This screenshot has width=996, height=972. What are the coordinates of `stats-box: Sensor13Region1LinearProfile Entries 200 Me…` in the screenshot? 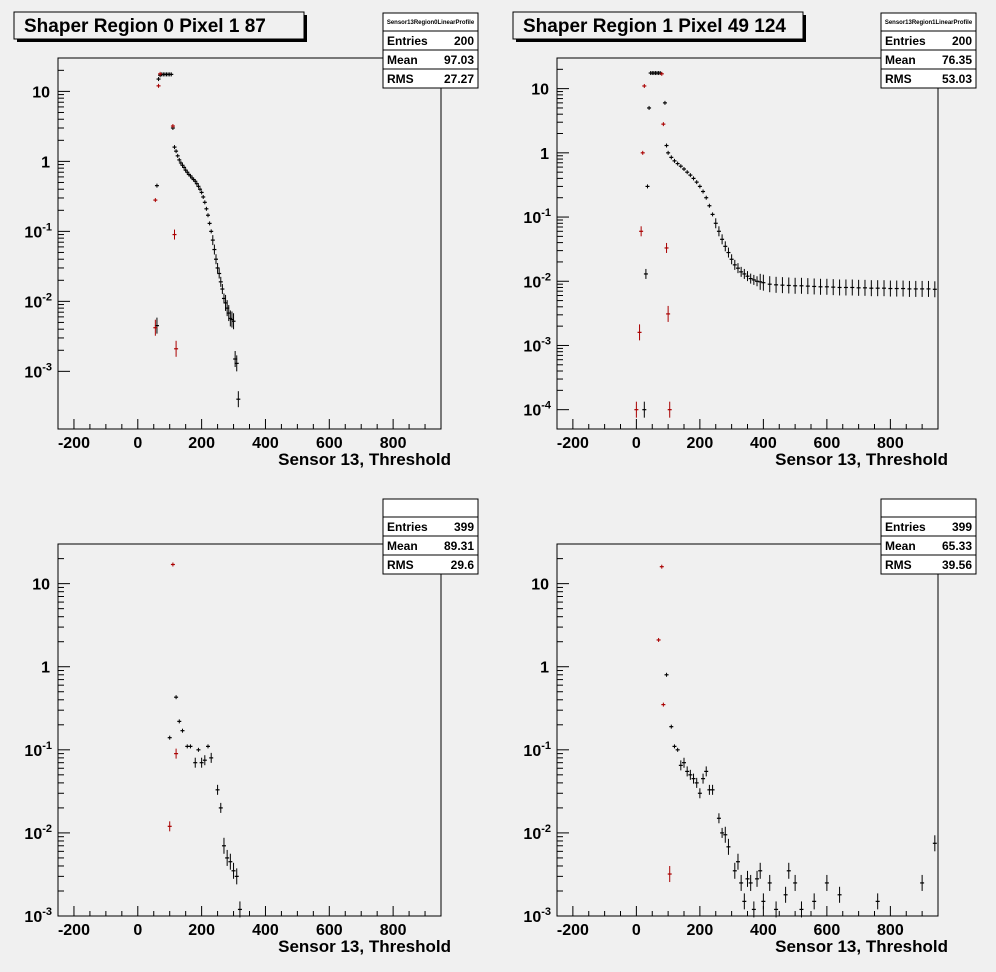 It's located at (928, 50).